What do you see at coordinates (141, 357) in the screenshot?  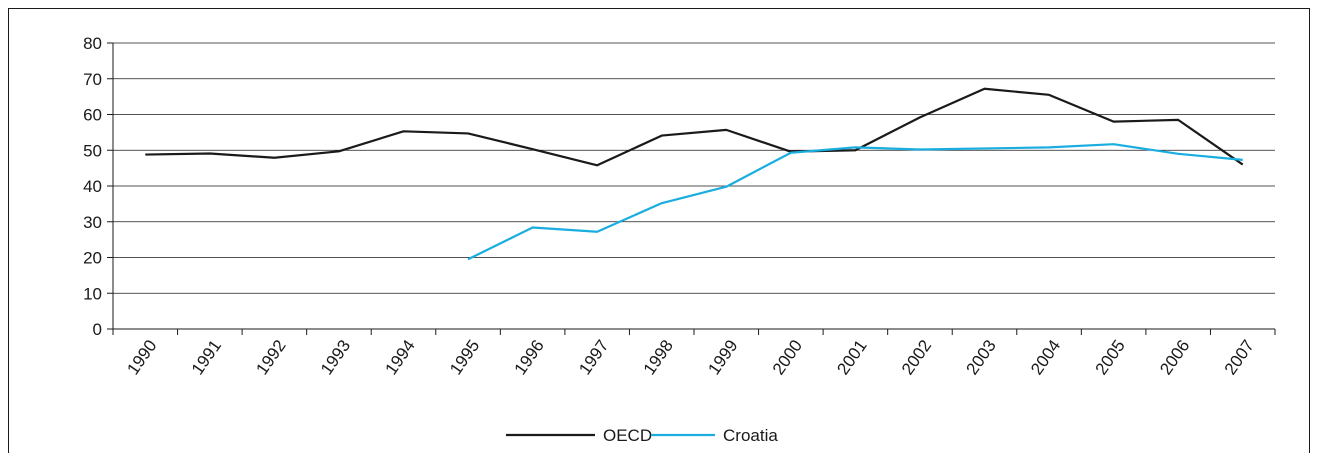 I see `x-tick-label: 1990` at bounding box center [141, 357].